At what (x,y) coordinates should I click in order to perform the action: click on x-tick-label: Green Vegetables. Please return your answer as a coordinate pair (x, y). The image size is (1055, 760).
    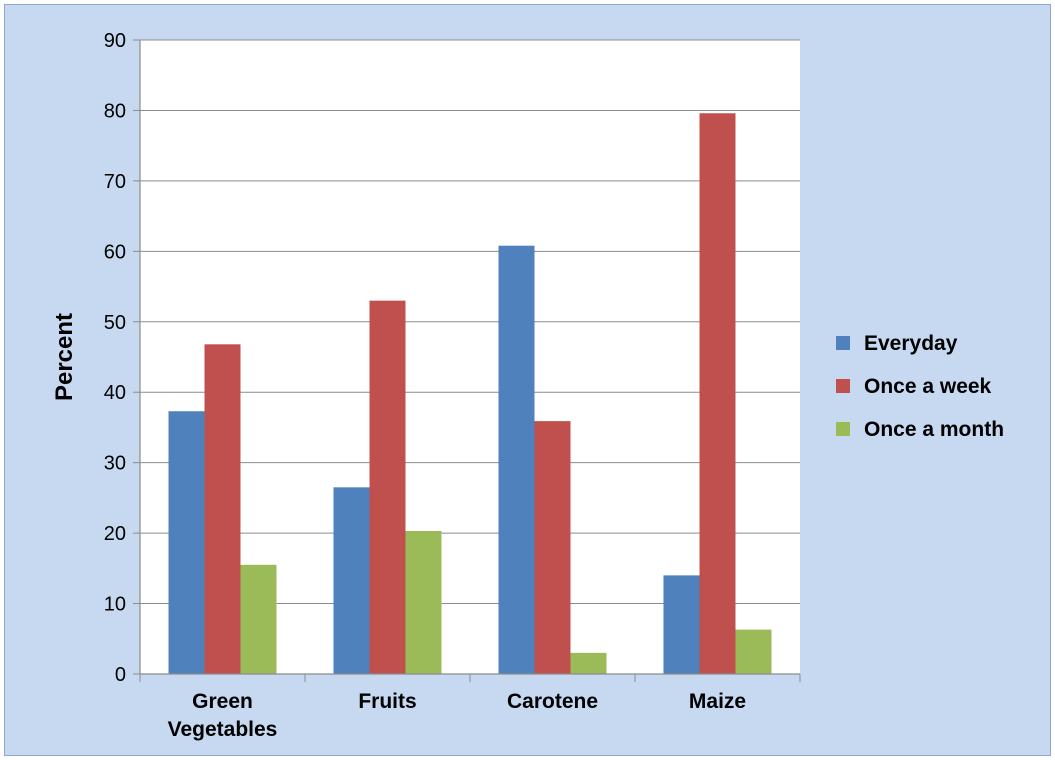
    Looking at the image, I should click on (223, 715).